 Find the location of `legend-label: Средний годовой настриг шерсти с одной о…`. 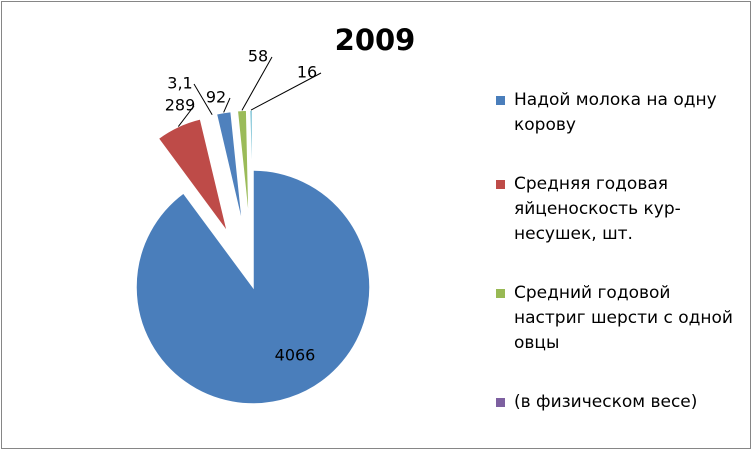

legend-label: Средний годовой настриг шерсти с одной о… is located at coordinates (623, 318).